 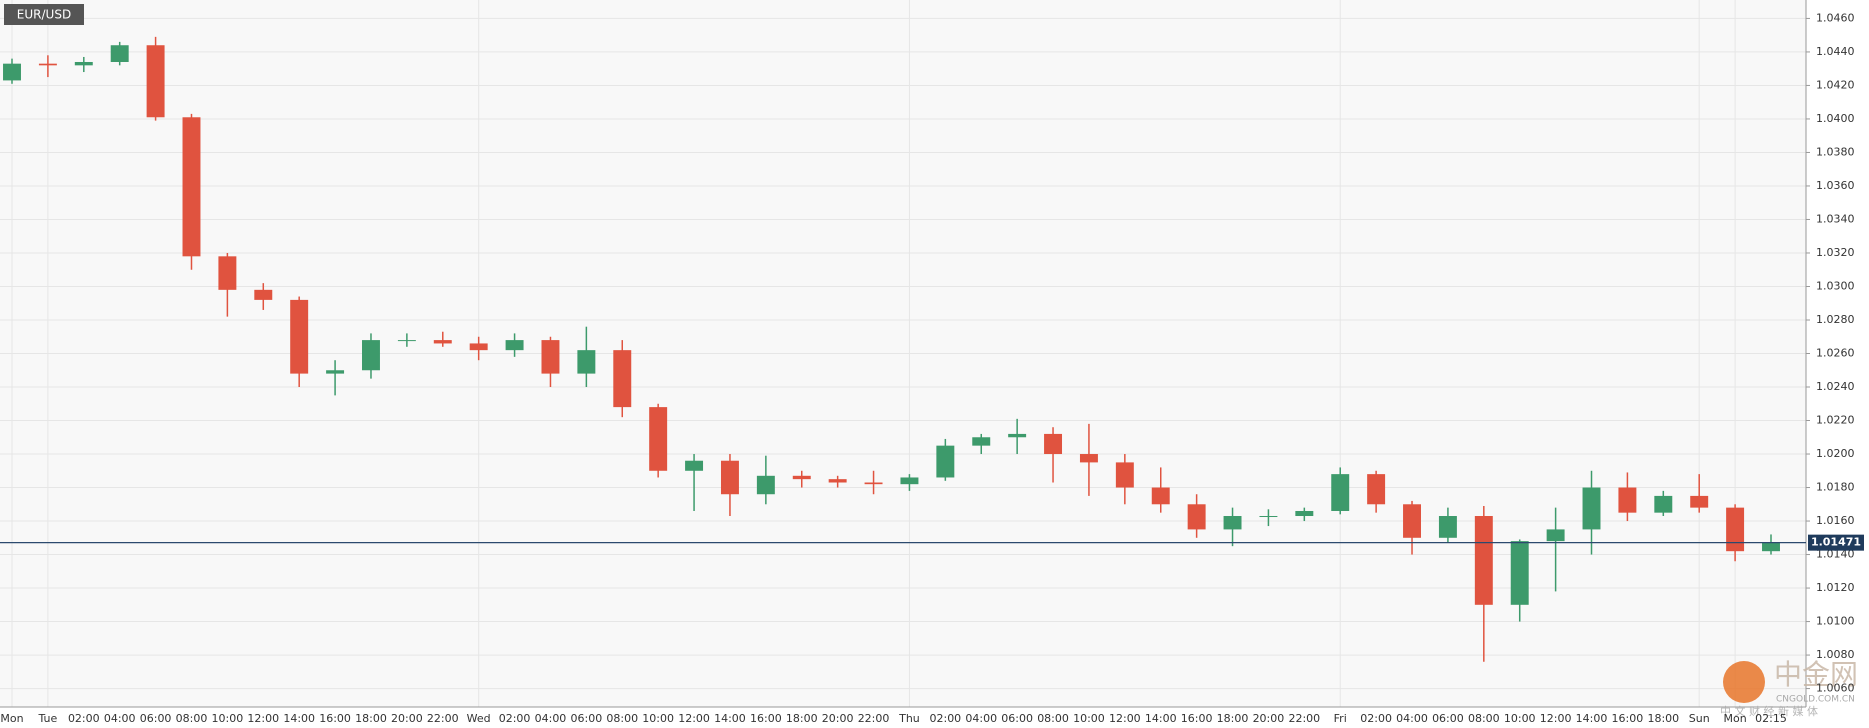 I want to click on title-box, so click(x=44, y=14).